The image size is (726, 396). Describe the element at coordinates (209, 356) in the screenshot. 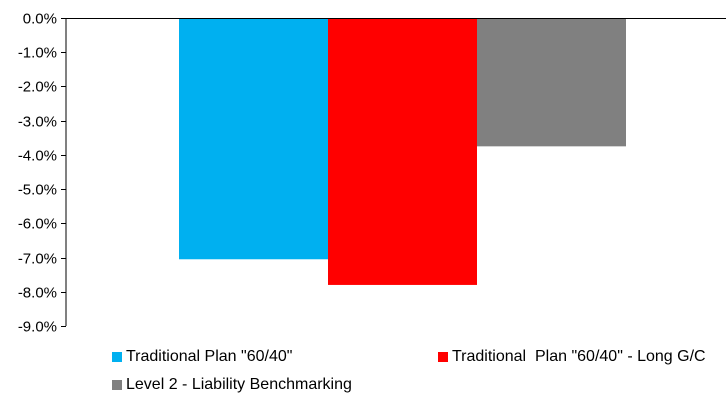

I see `legend-label-traditional-plan: Traditional Plan "60/40"` at that location.